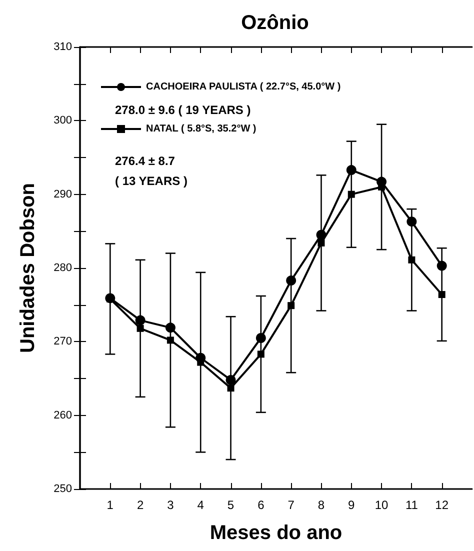 The height and width of the screenshot is (551, 474). I want to click on x-tick-label: 9, so click(352, 505).